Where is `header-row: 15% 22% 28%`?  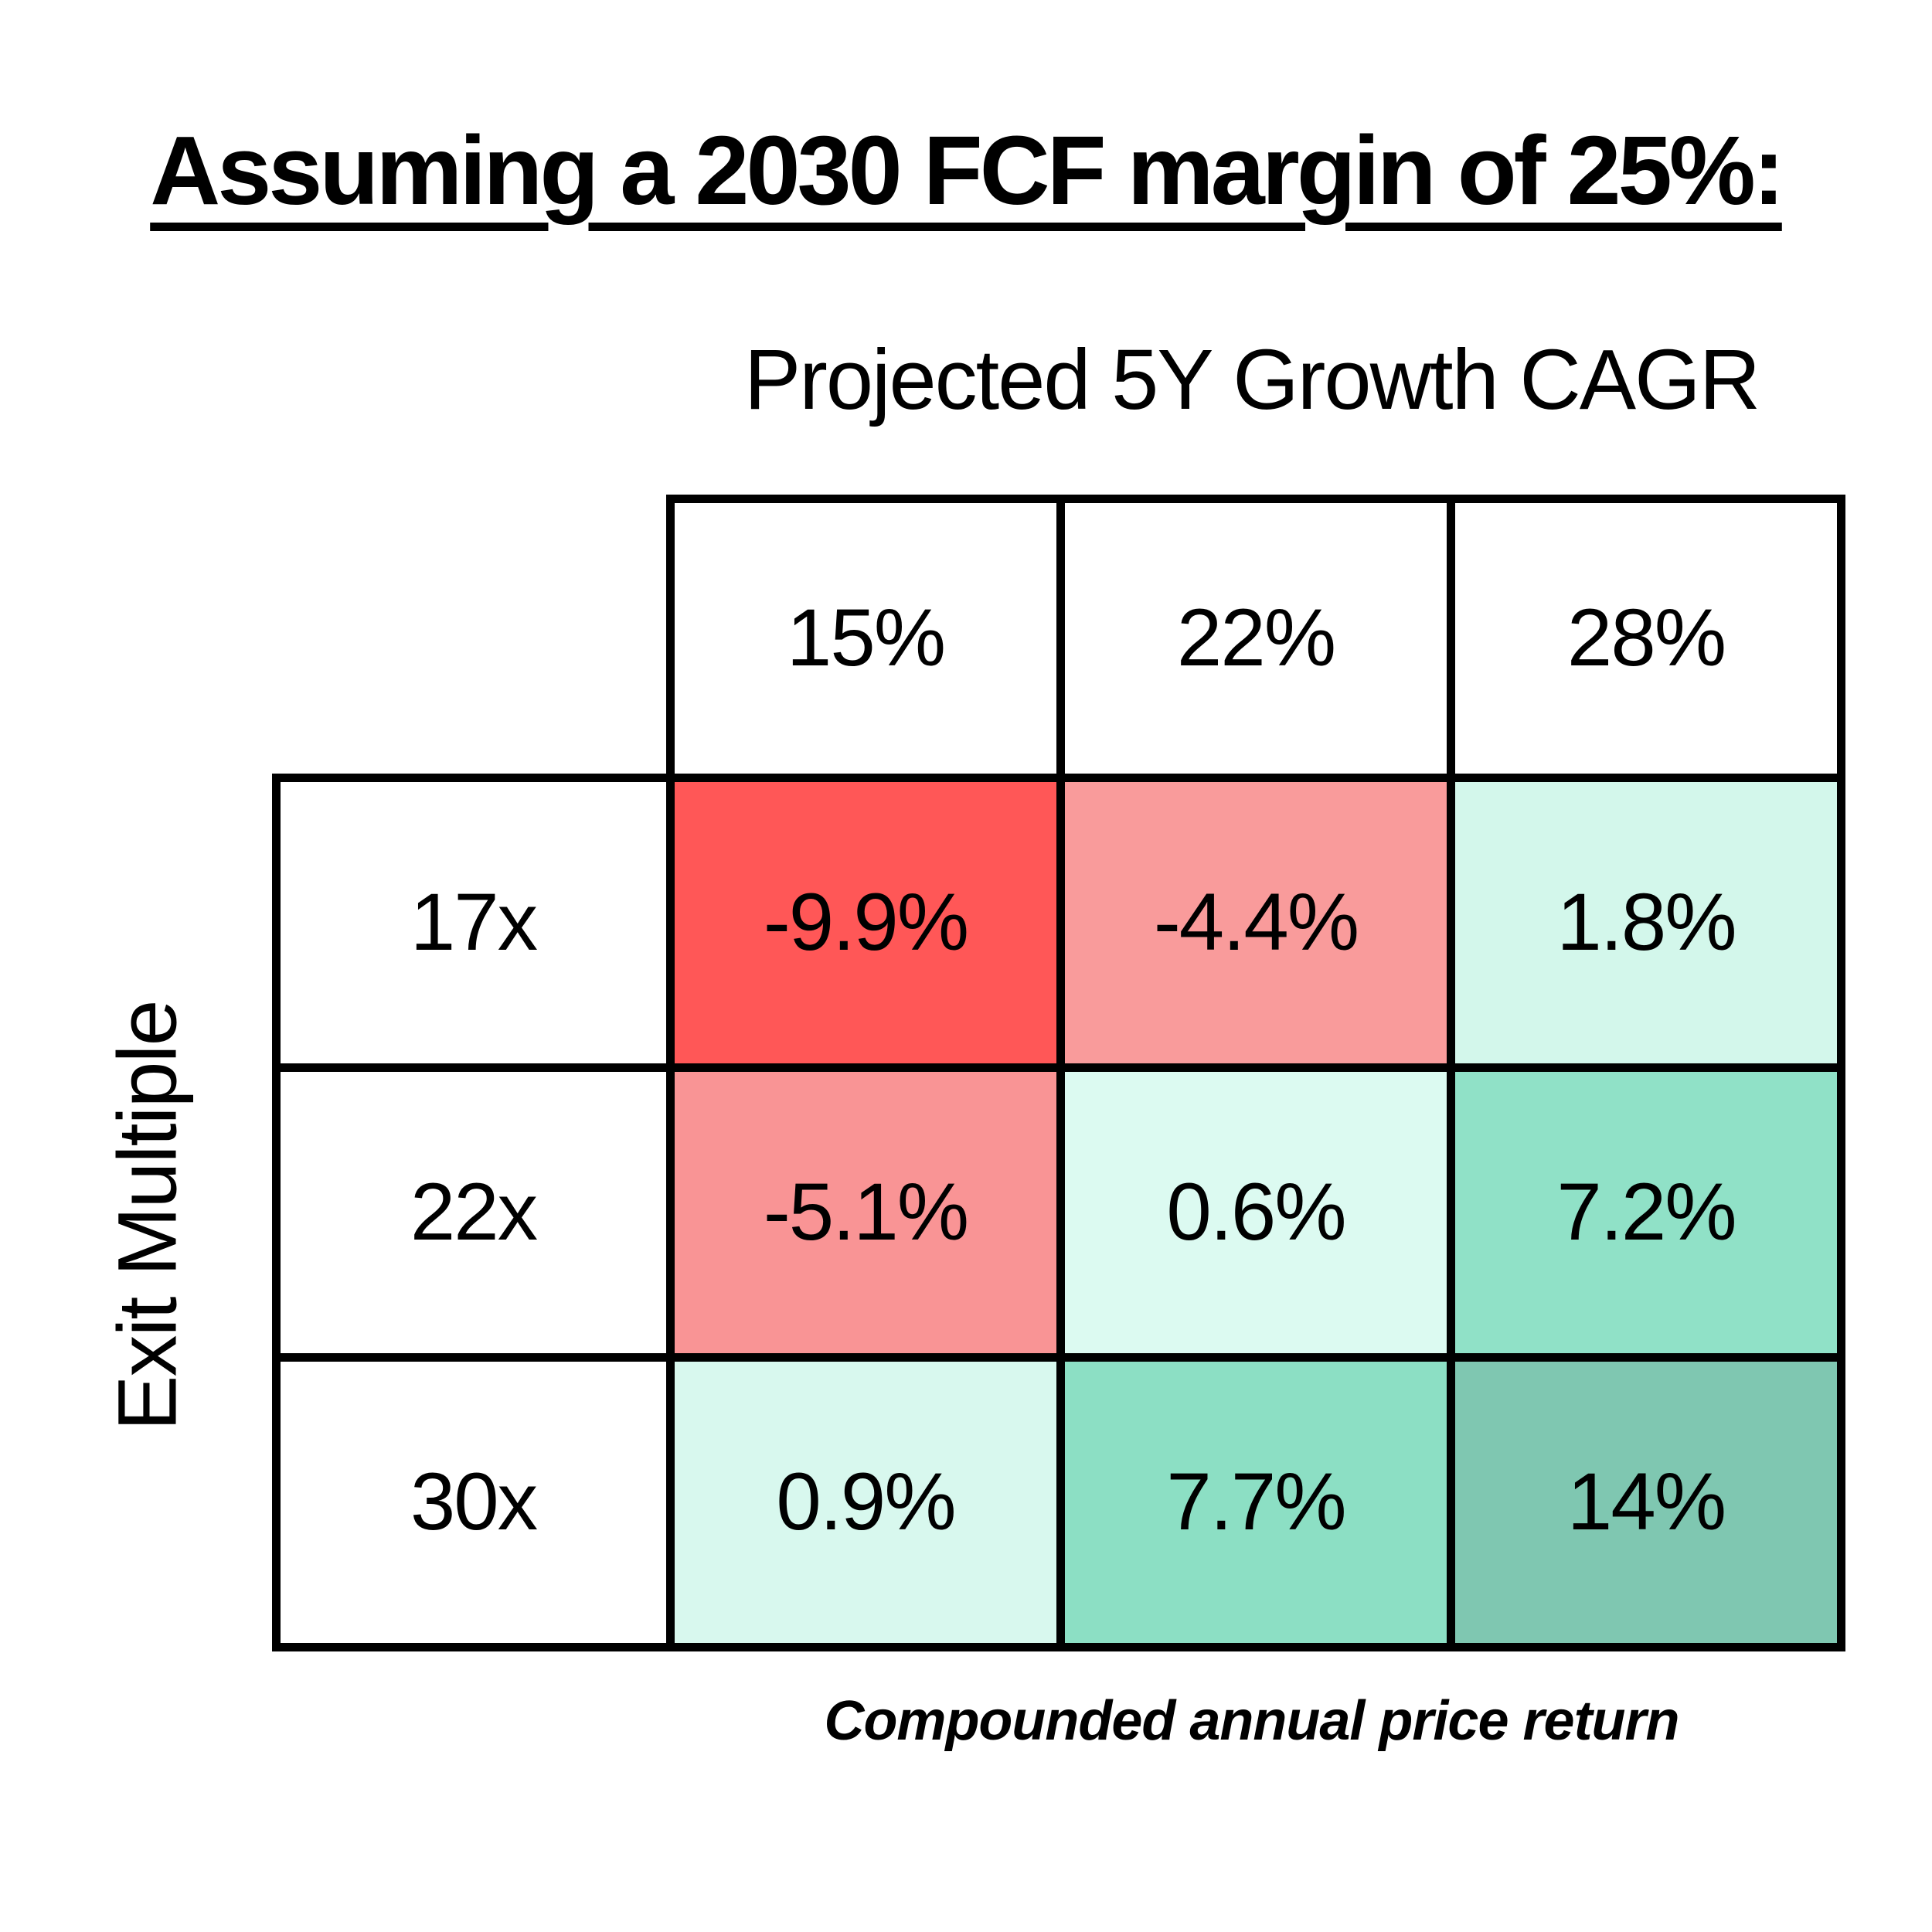 header-row: 15% 22% 28% is located at coordinates (1061, 638).